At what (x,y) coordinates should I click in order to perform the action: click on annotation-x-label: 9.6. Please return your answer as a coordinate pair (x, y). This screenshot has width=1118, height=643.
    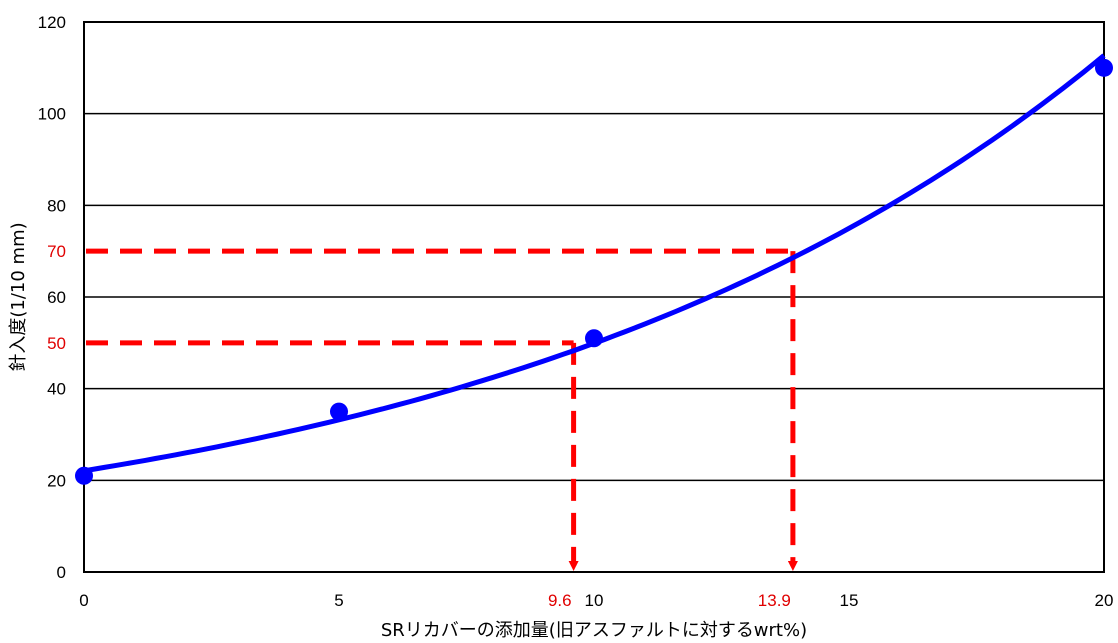
    Looking at the image, I should click on (560, 600).